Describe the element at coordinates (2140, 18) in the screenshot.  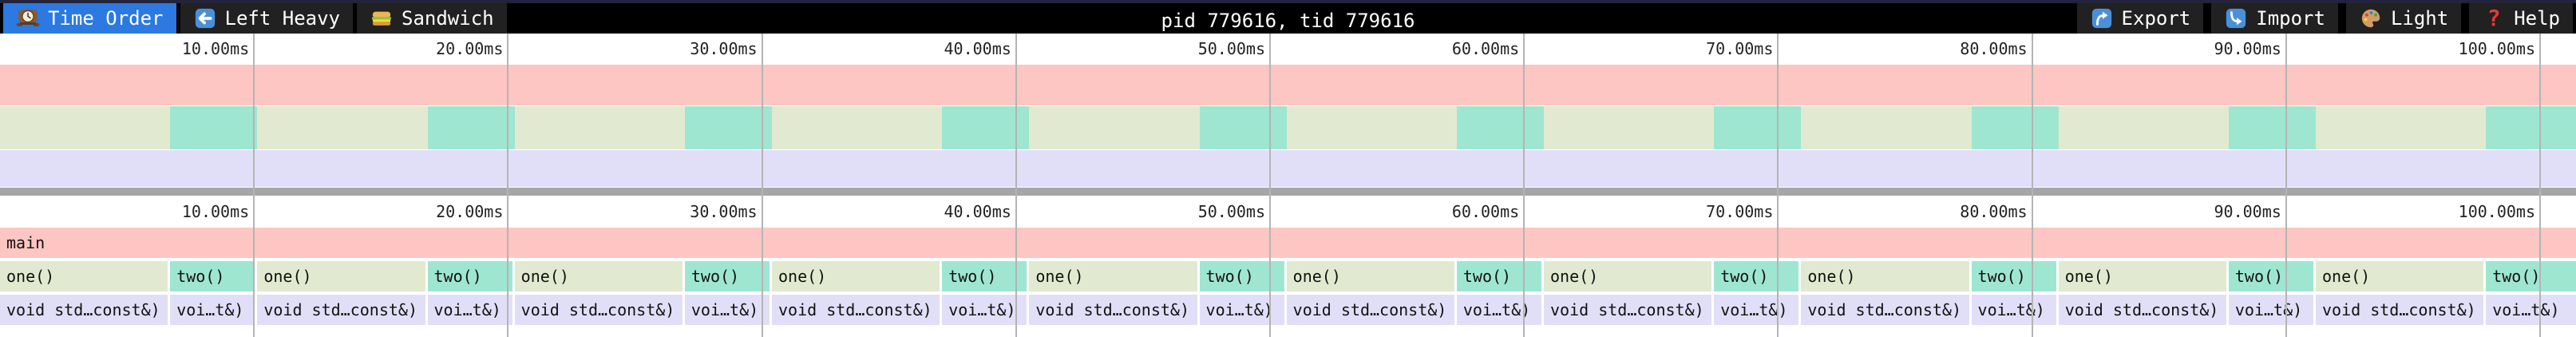
I see `export-button: Export` at that location.